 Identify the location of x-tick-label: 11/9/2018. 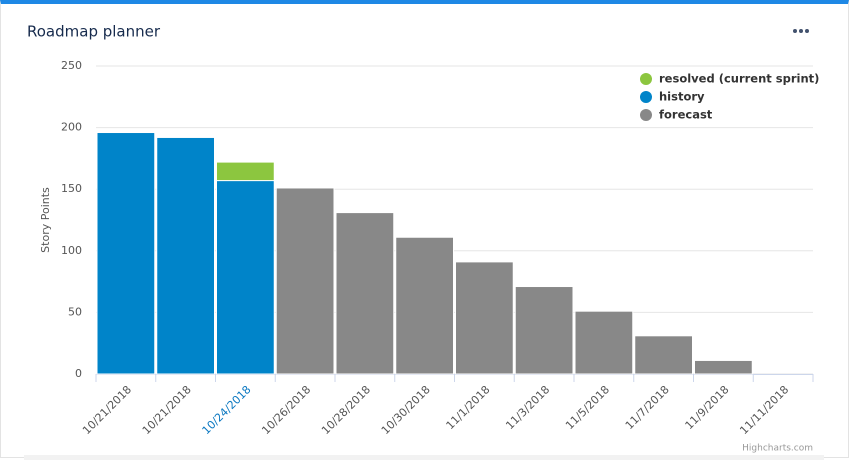
(707, 407).